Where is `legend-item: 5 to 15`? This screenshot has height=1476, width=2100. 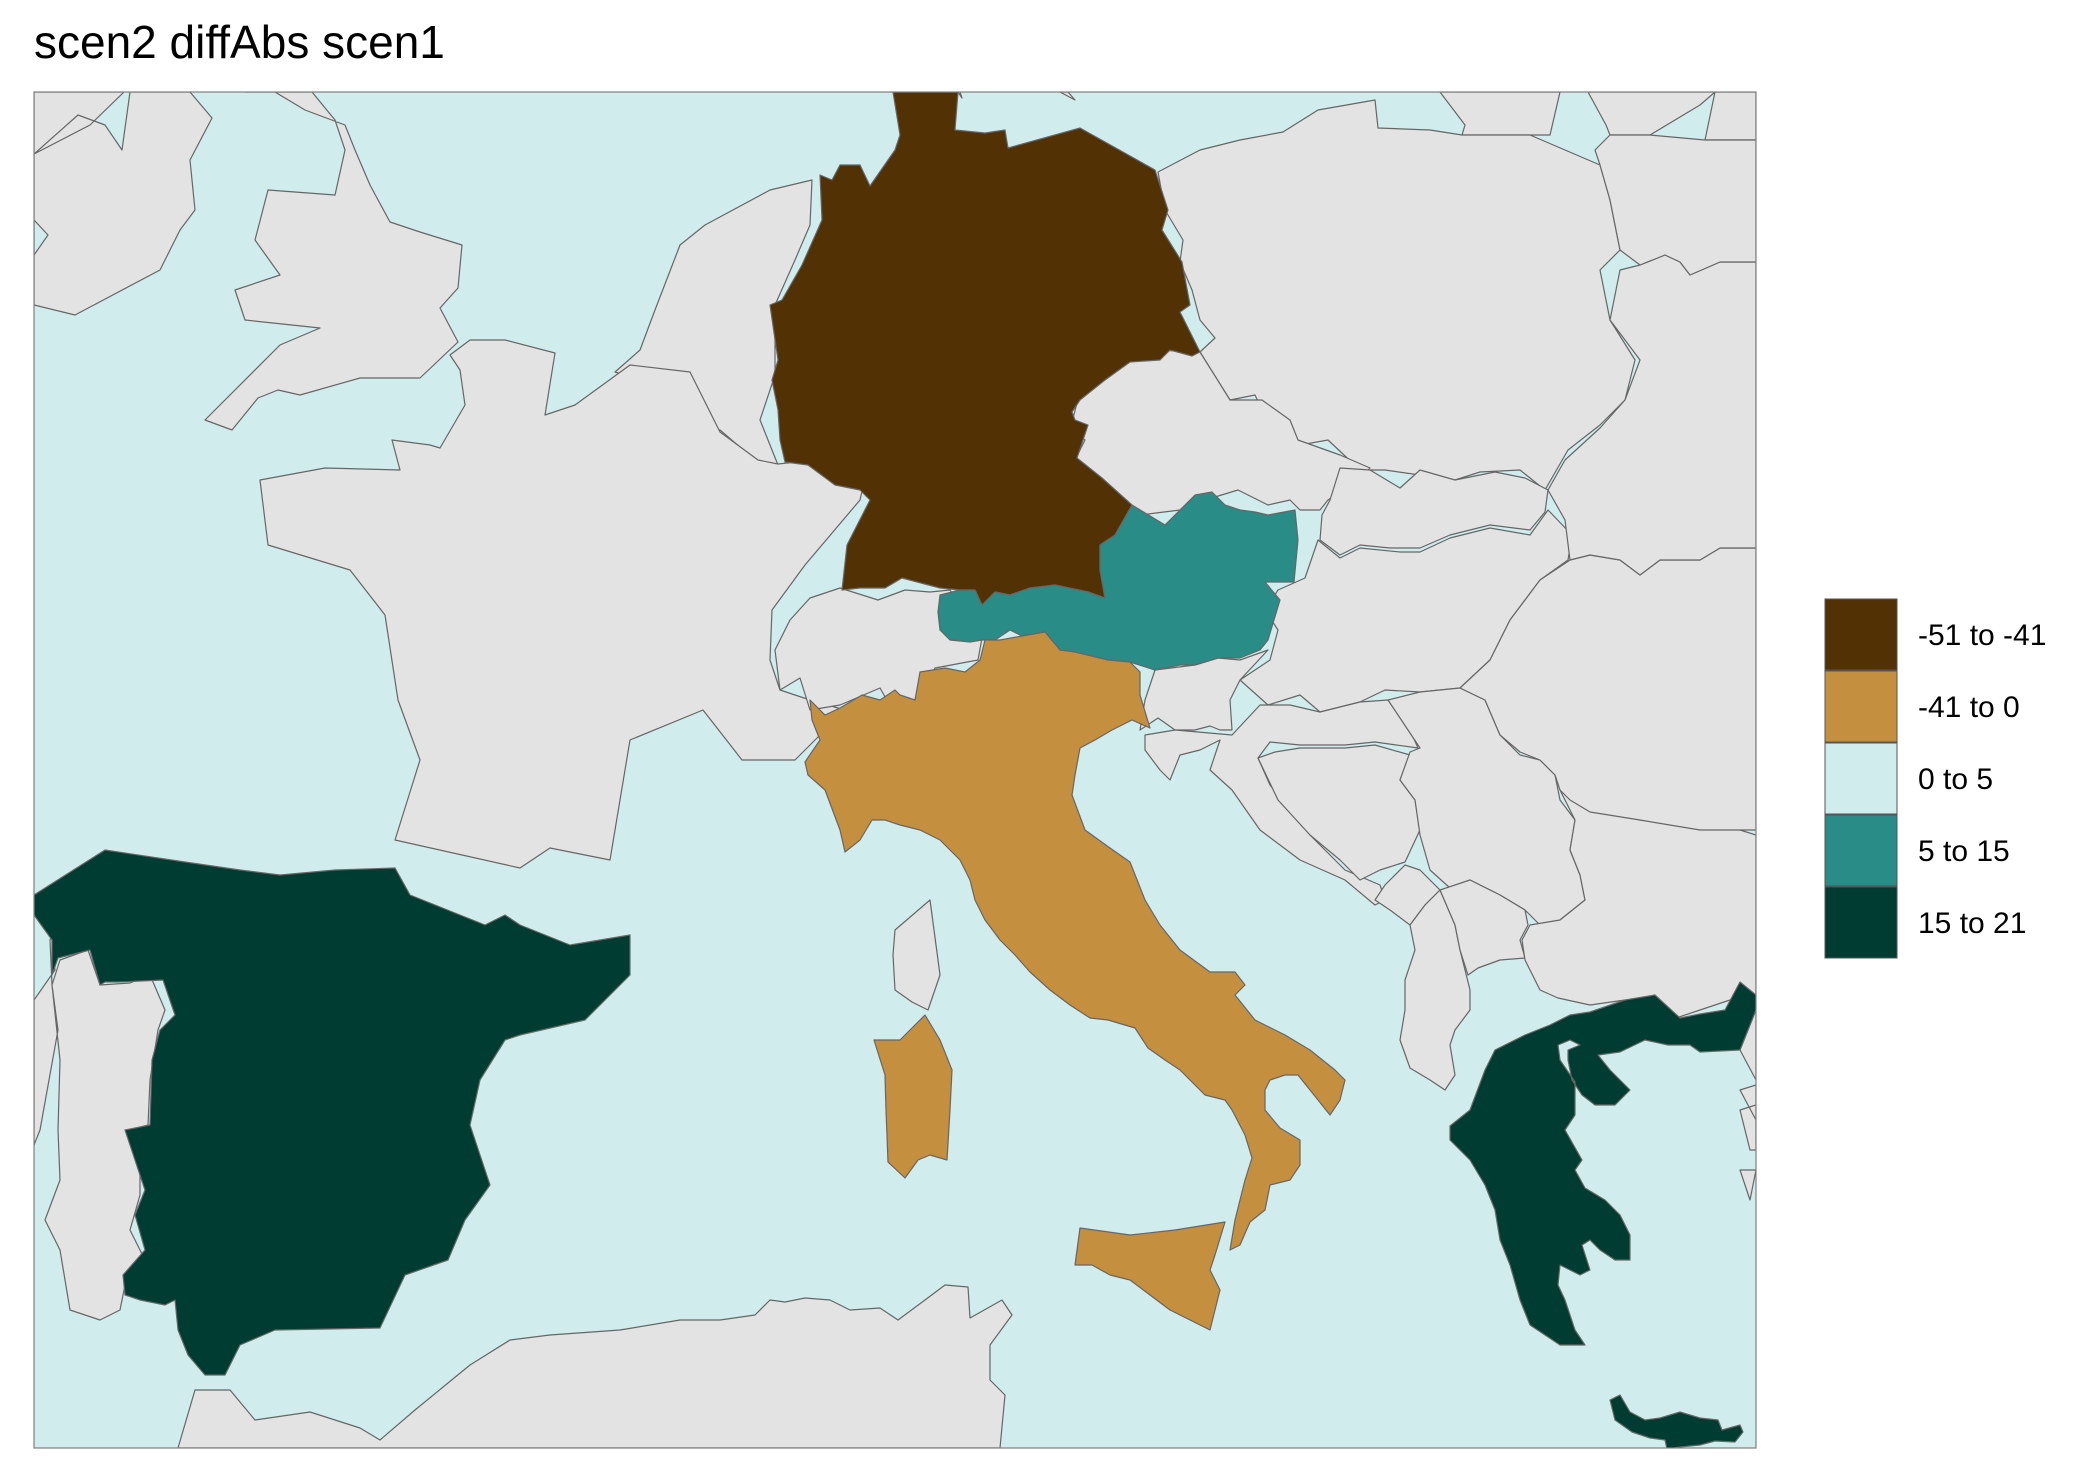
legend-item: 5 to 15 is located at coordinates (1917, 850).